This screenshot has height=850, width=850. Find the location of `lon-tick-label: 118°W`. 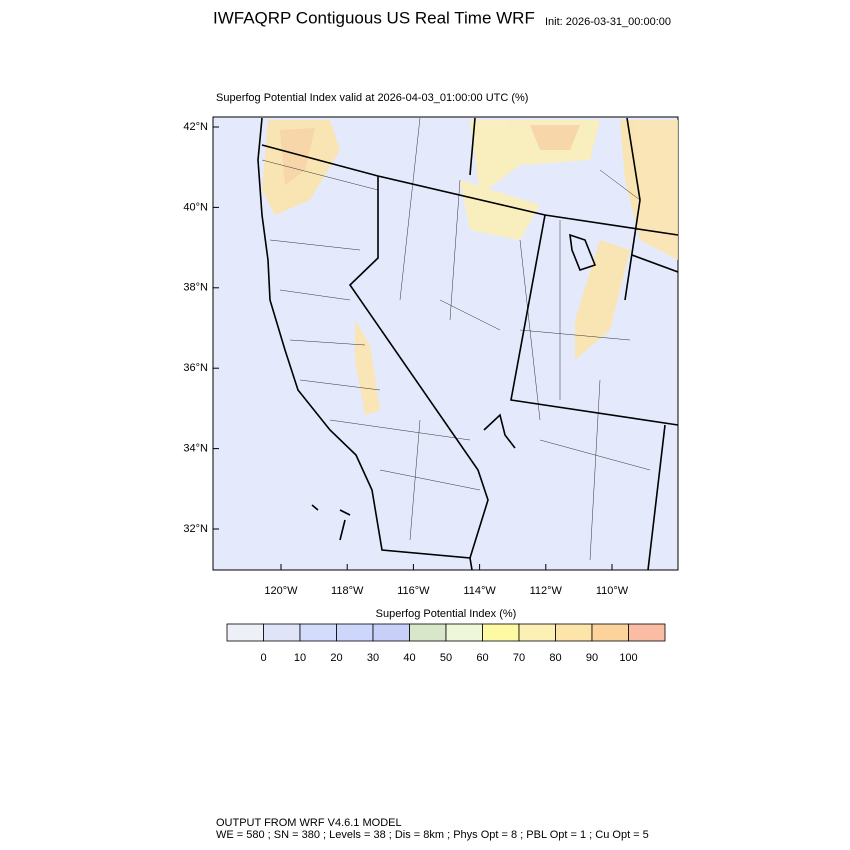

lon-tick-label: 118°W is located at coordinates (347, 591).